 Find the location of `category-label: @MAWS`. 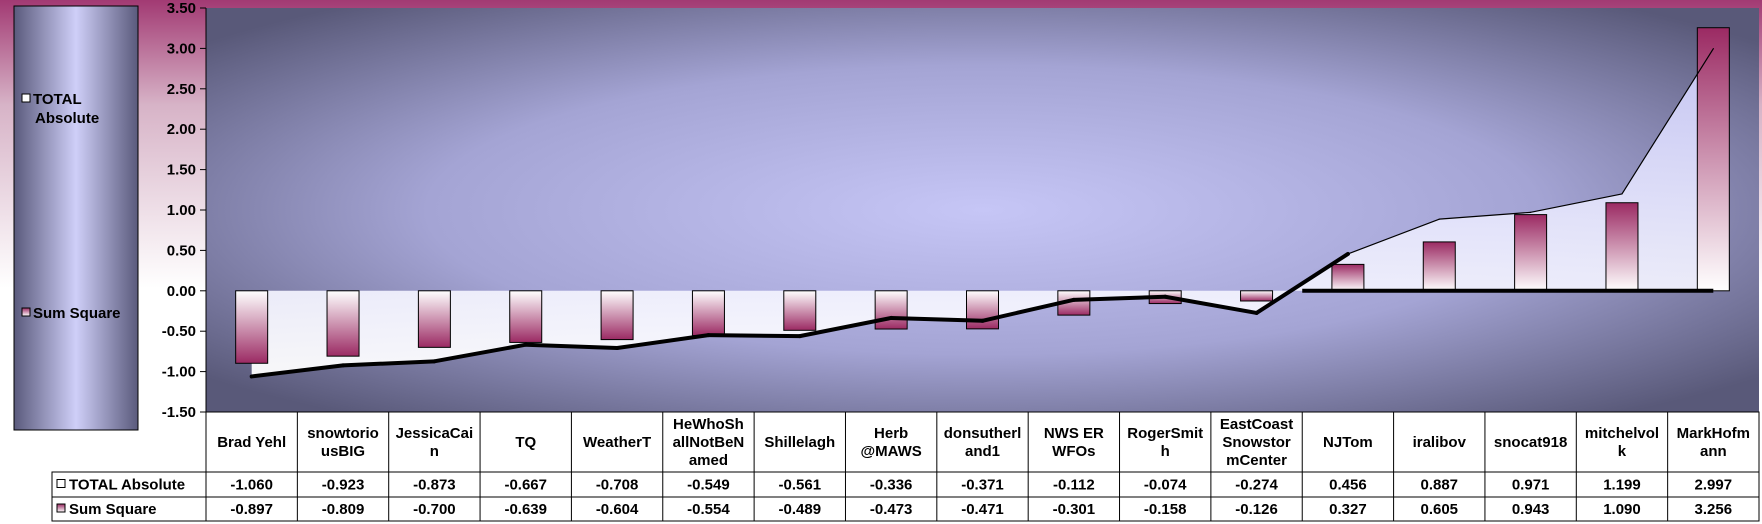

category-label: @MAWS is located at coordinates (890, 451).